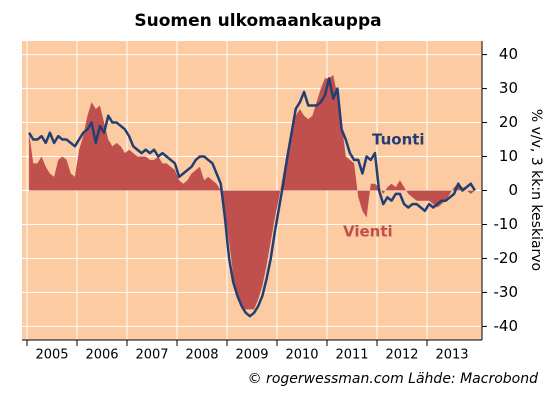  What do you see at coordinates (536, 190) in the screenshot?
I see `y-axis-label: % v/v, 3 kk:n keskiarvo` at bounding box center [536, 190].